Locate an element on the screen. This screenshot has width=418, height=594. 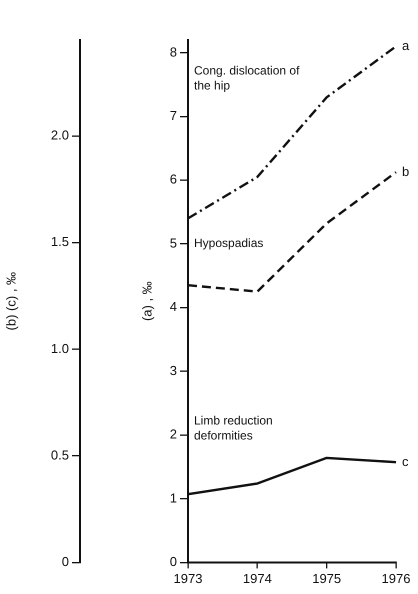
annotation: Hypospadias is located at coordinates (229, 243).